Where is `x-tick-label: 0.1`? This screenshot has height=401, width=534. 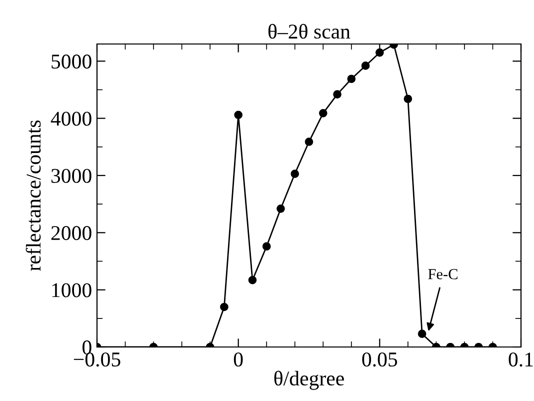 x-tick-label: 0.1 is located at coordinates (520, 359).